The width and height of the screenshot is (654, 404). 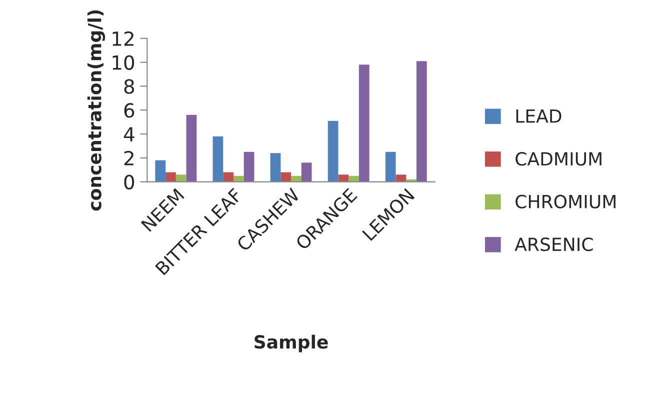 I want to click on legend-label: ARSENIC, so click(x=553, y=245).